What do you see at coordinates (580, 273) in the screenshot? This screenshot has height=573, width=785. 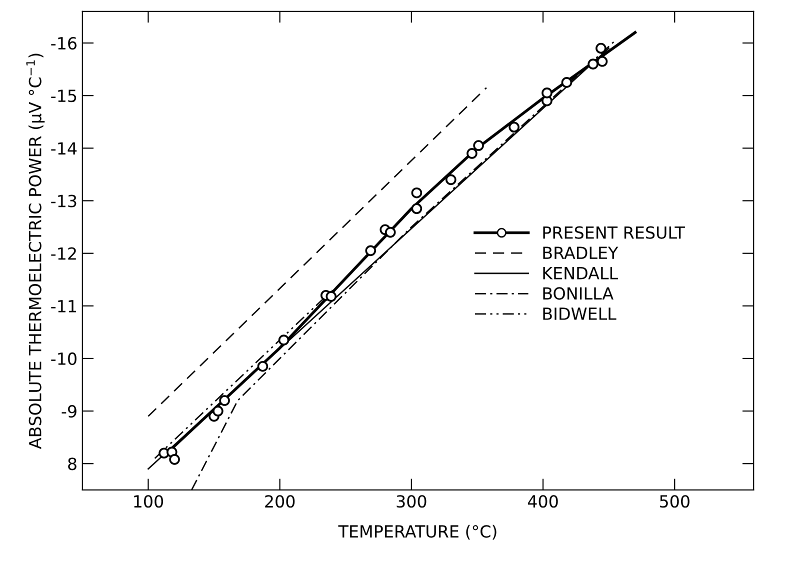 I see `legend-label: KENDALL` at bounding box center [580, 273].